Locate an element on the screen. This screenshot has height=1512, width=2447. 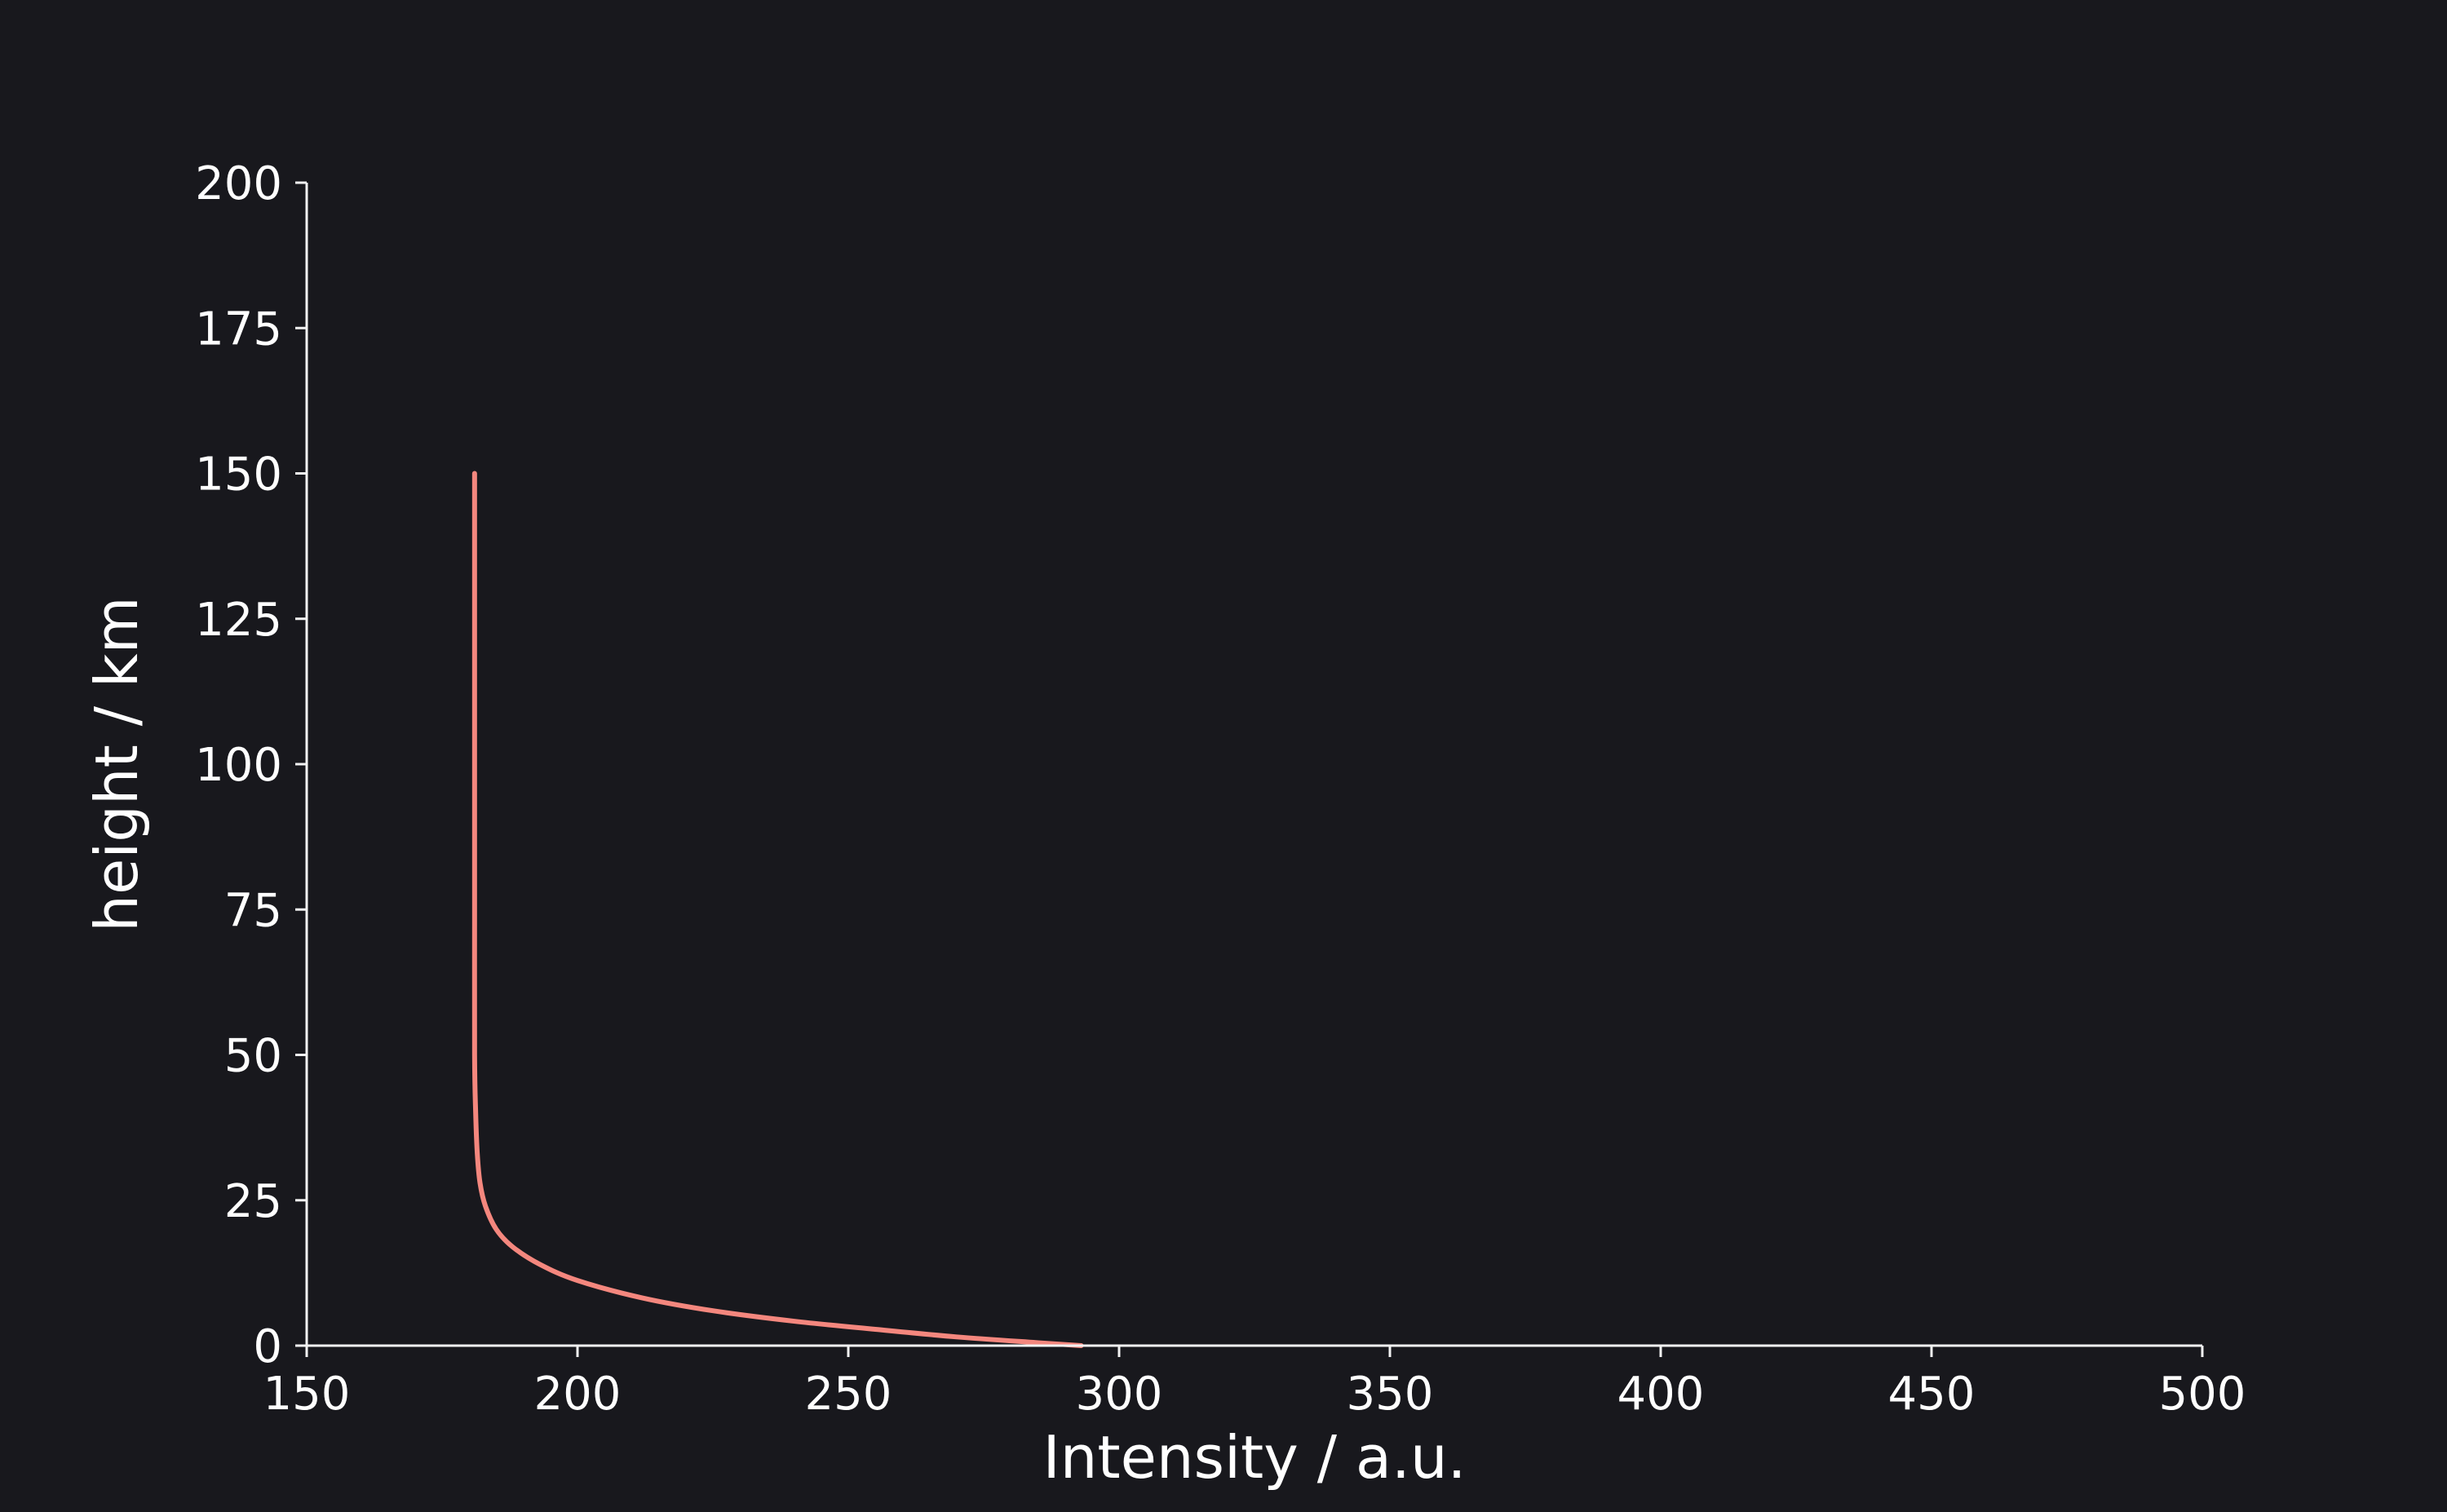
y-tick-label: 175 is located at coordinates (238, 329).